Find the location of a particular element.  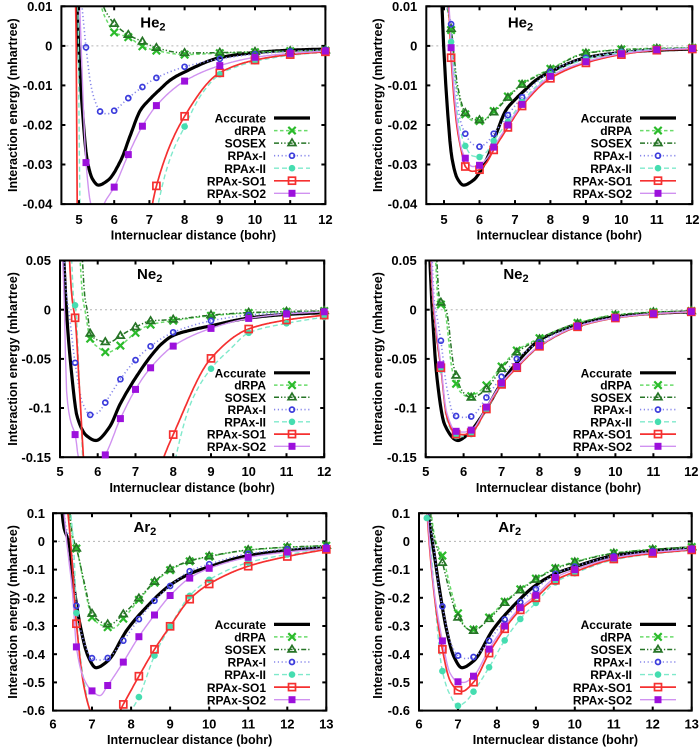

svg-text: 0.05 is located at coordinates (38, 260).